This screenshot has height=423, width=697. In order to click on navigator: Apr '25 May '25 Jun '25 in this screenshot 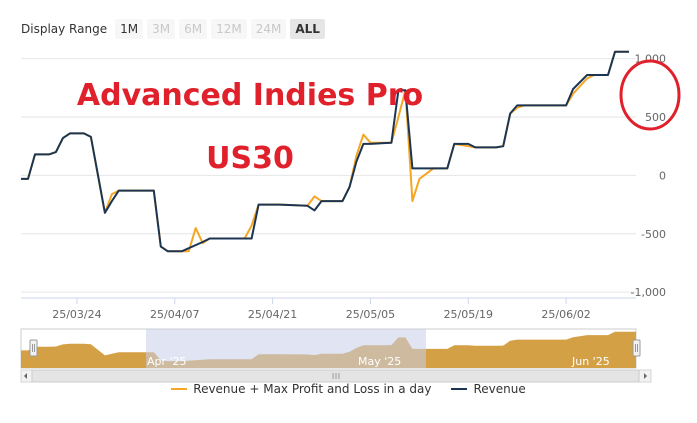, I will do `click(330, 348)`.